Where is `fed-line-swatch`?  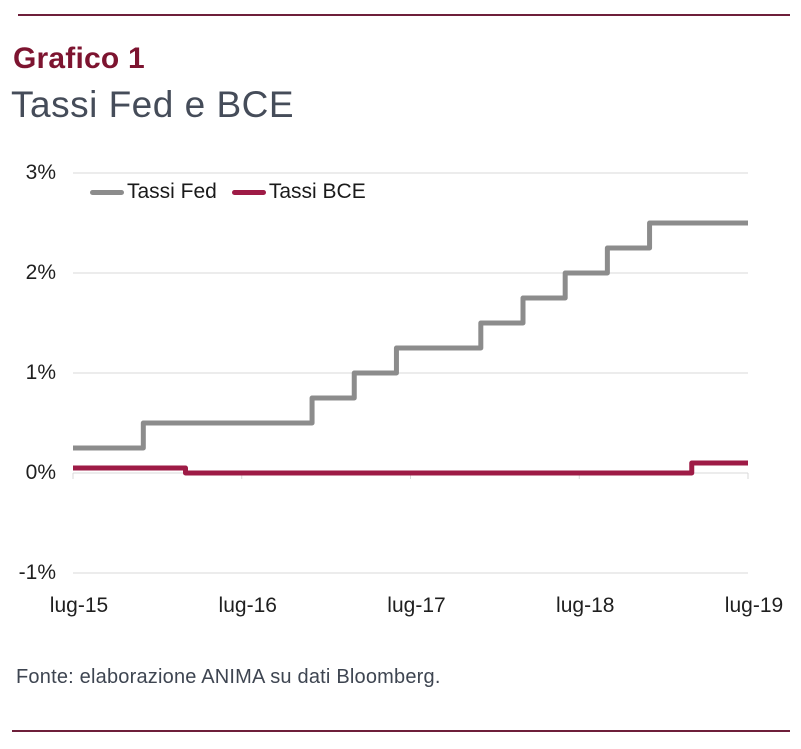 fed-line-swatch is located at coordinates (107, 192).